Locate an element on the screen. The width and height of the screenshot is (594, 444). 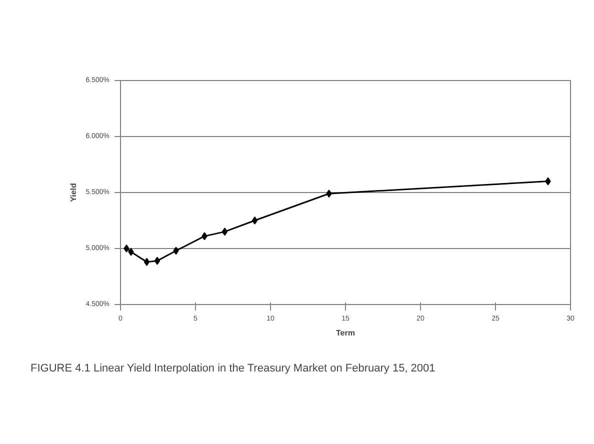
caption: FIGURE 4.1 Linear Yield Interpolation in the Treasury Market on February 15, 2001 is located at coordinates (233, 368).